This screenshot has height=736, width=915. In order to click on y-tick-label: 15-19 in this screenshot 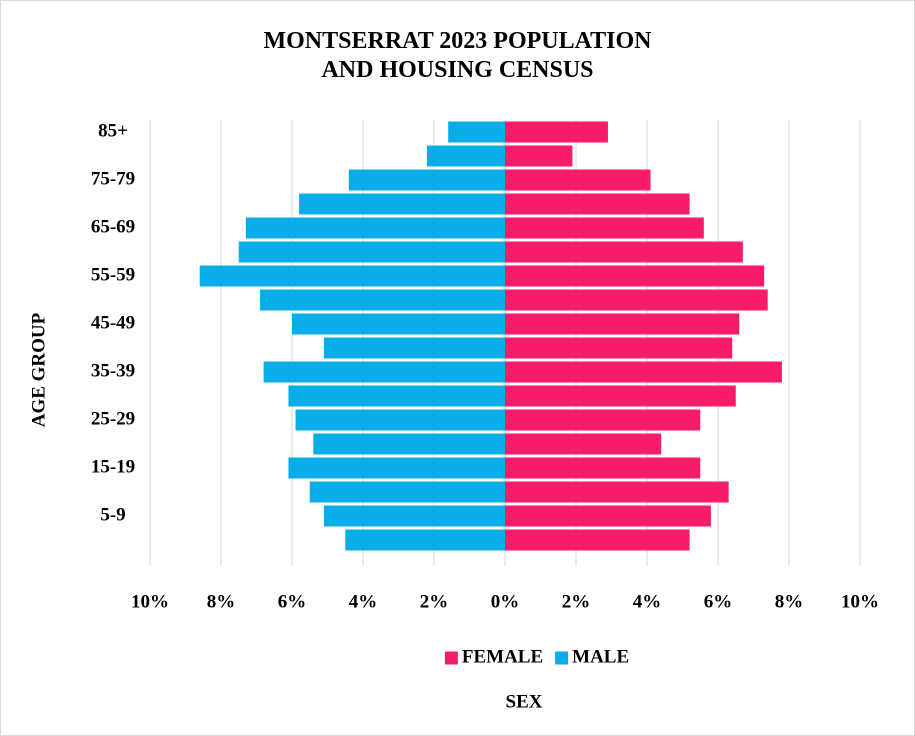, I will do `click(113, 466)`.